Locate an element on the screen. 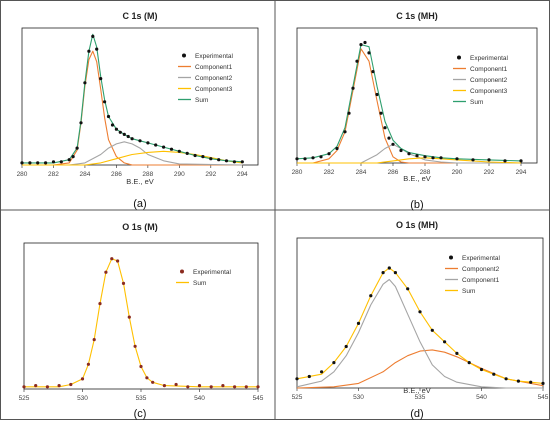  x-tick-label: 280 is located at coordinates (297, 172).